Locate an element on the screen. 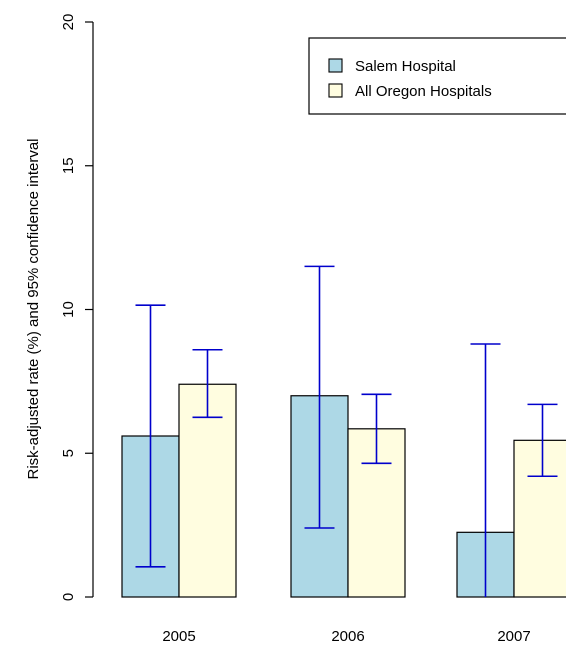 Image resolution: width=566 pixels, height=653 pixels. legend-box is located at coordinates (437, 76).